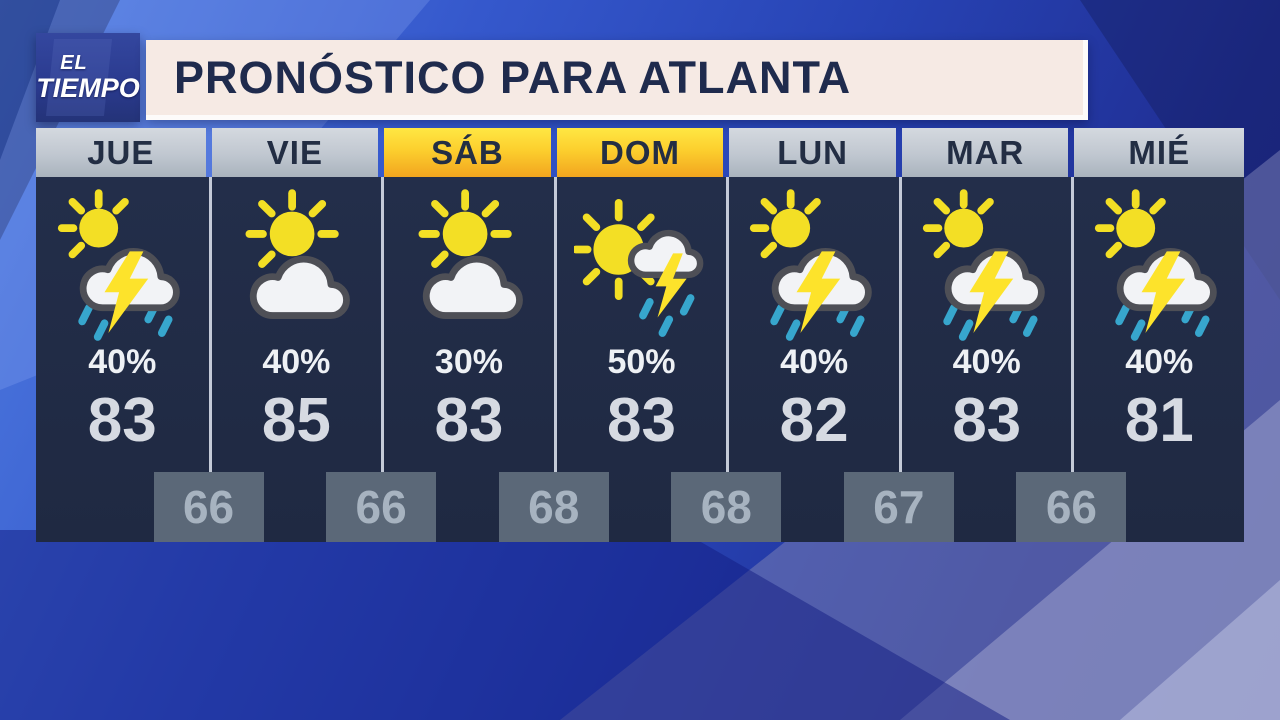 The image size is (1280, 720). I want to click on day-label: SÁB, so click(467, 152).